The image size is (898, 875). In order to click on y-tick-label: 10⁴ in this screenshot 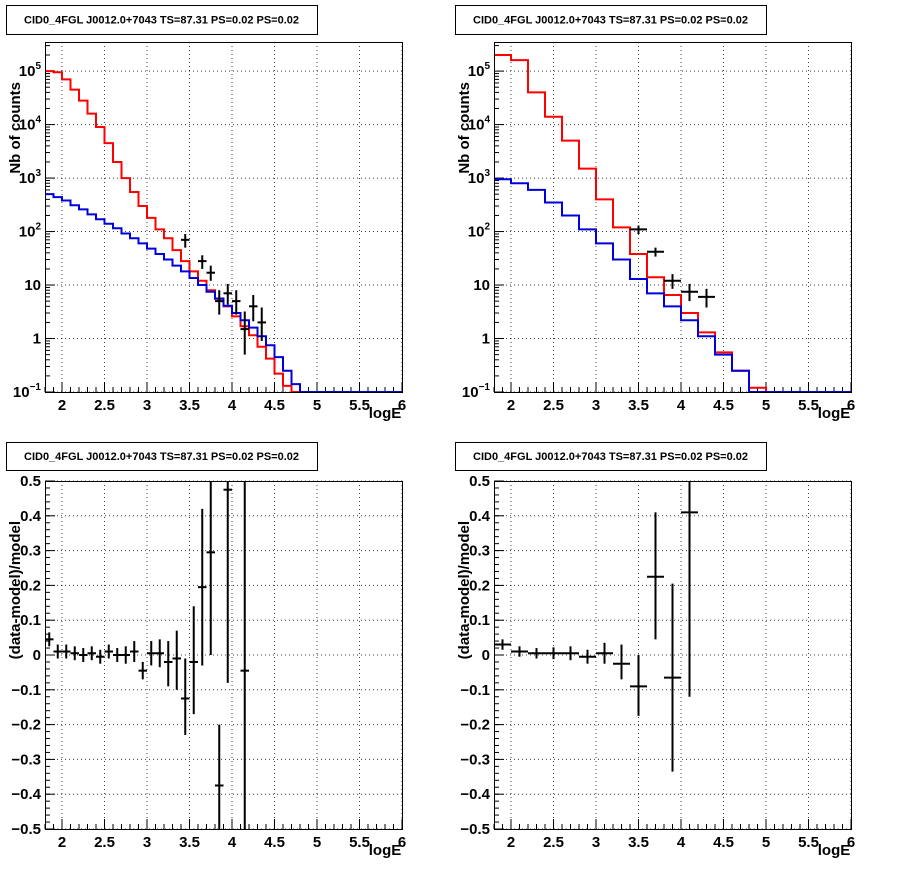, I will do `click(479, 124)`.